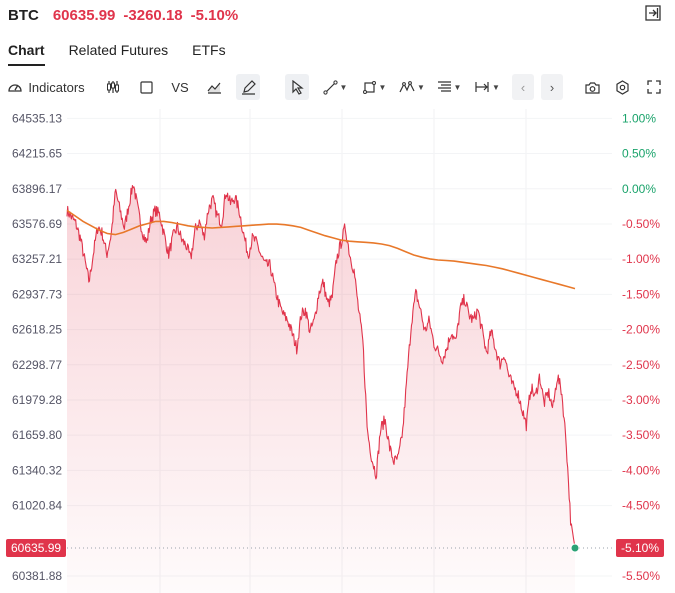  I want to click on tab-bar: Chart Related Futures ETFs, so click(117, 54).